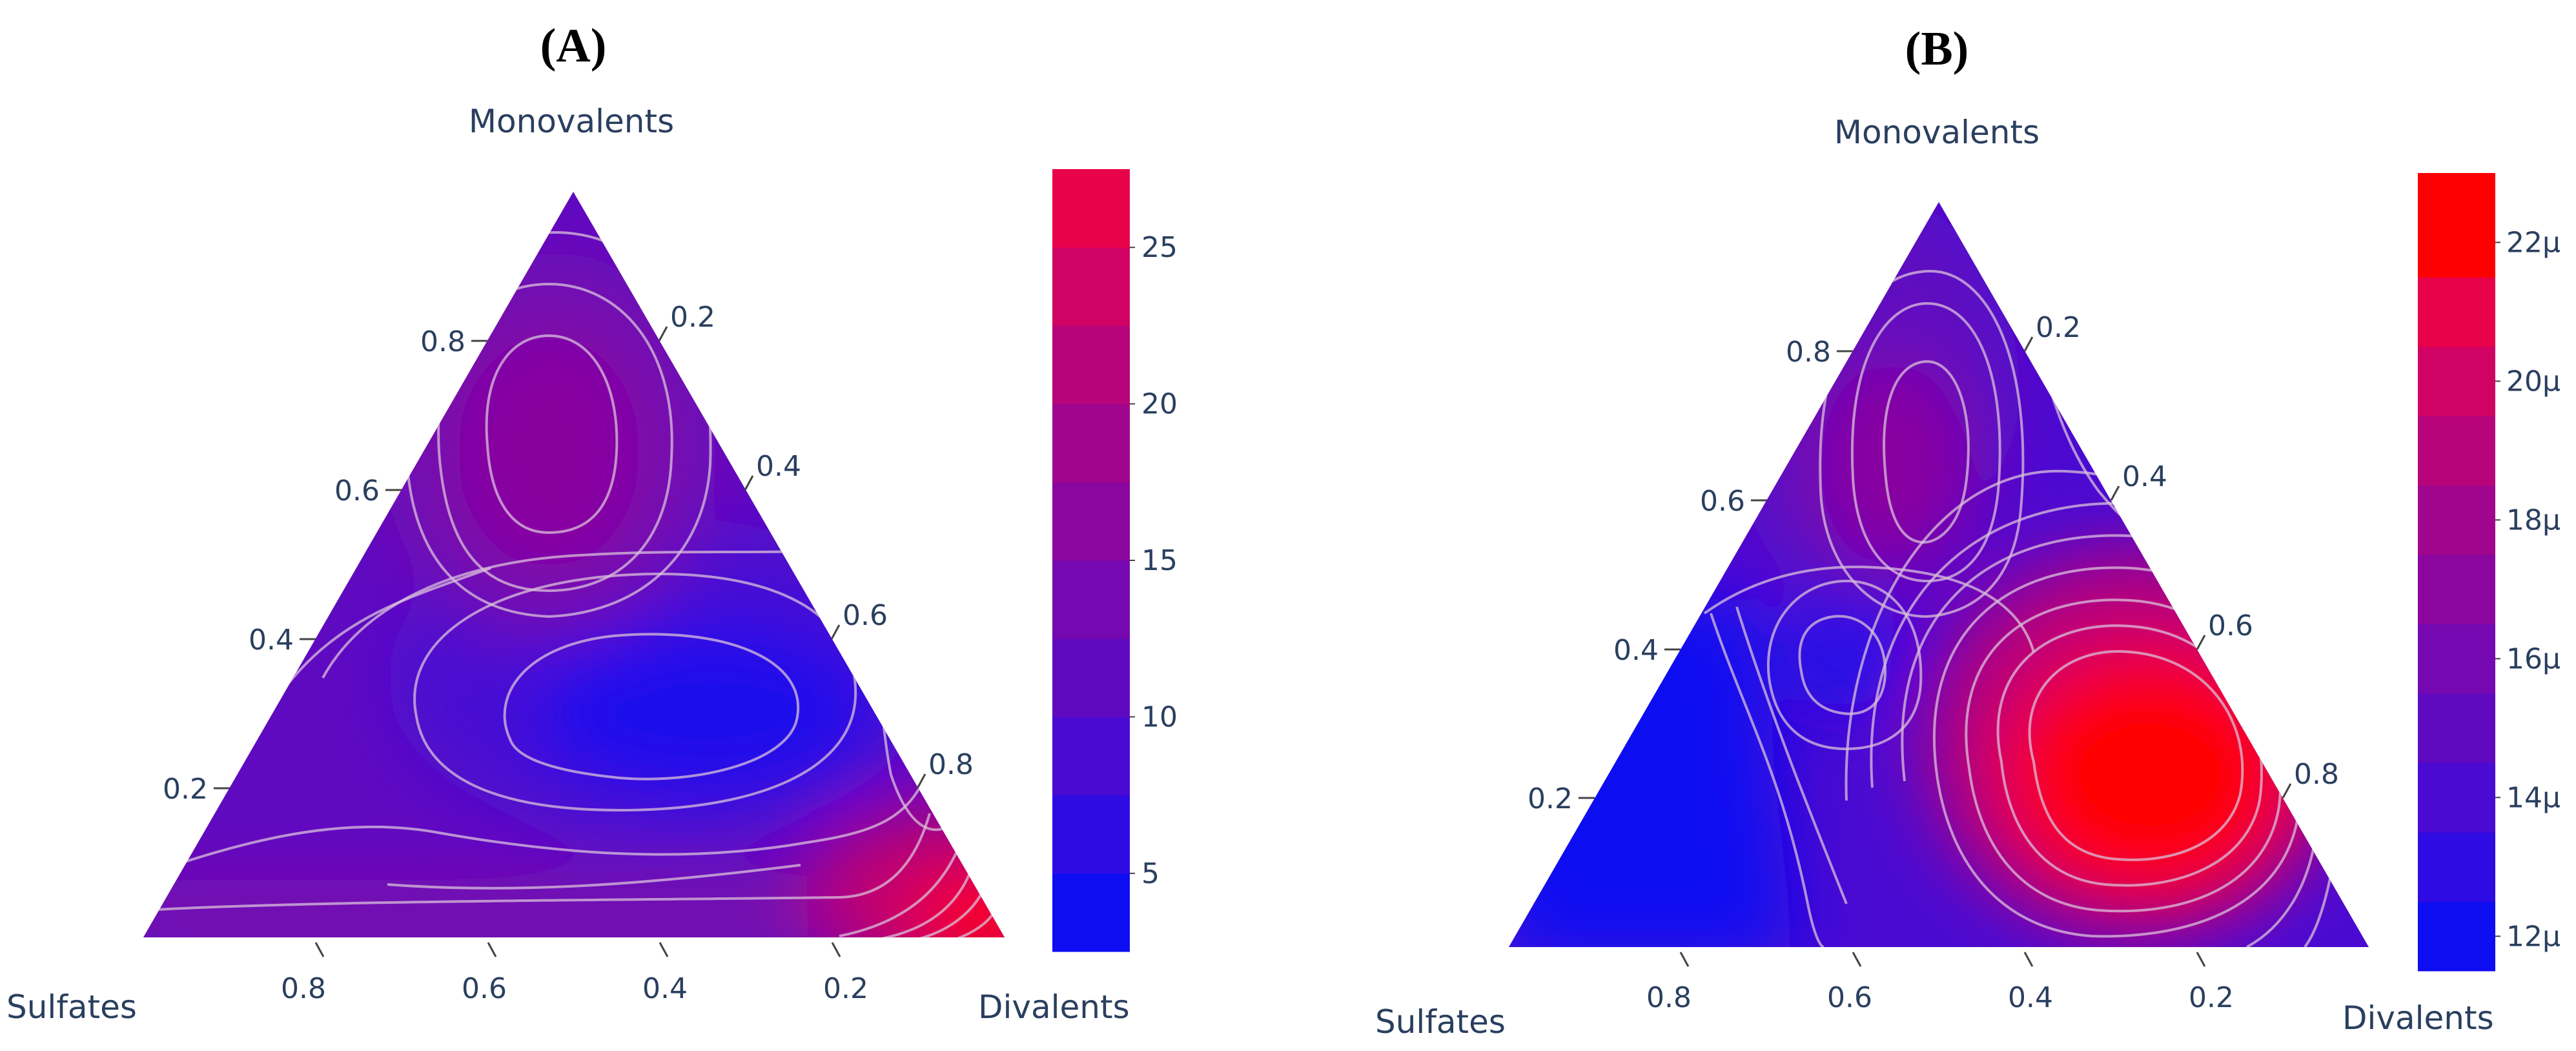 The height and width of the screenshot is (1051, 2576). Describe the element at coordinates (571, 121) in the screenshot. I see `panel-a-axis-title-monovalents: Monovalents` at that location.